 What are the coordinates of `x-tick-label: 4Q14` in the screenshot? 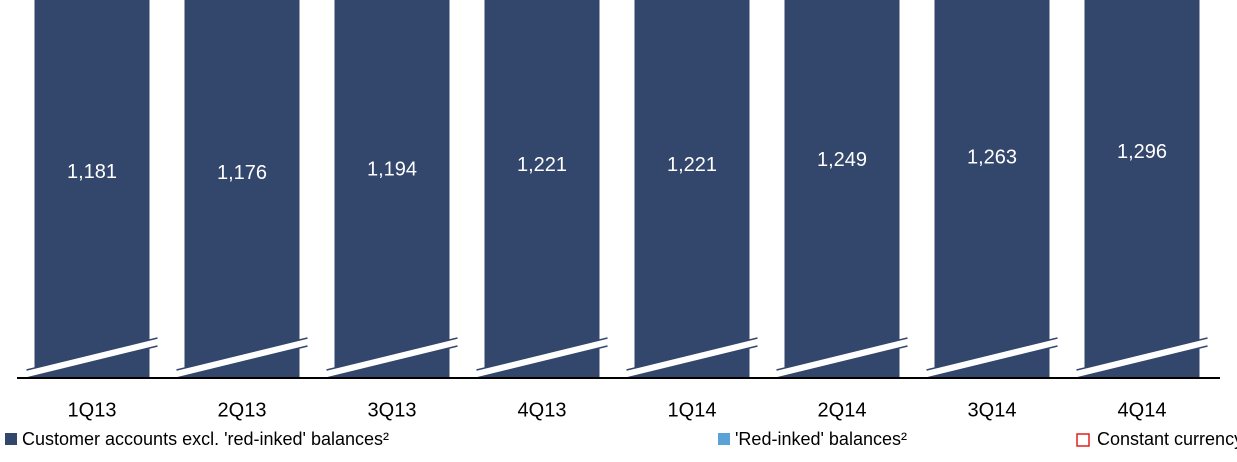 It's located at (1142, 410).